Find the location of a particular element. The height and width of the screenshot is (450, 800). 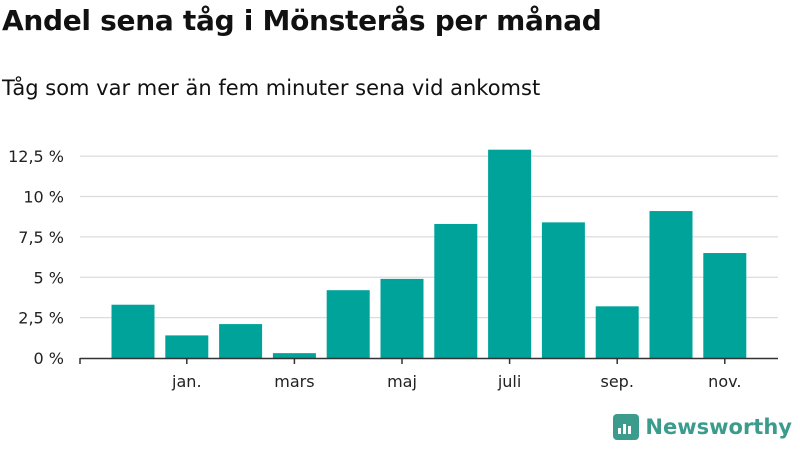

y-tick-label: 5 % is located at coordinates (49, 277).